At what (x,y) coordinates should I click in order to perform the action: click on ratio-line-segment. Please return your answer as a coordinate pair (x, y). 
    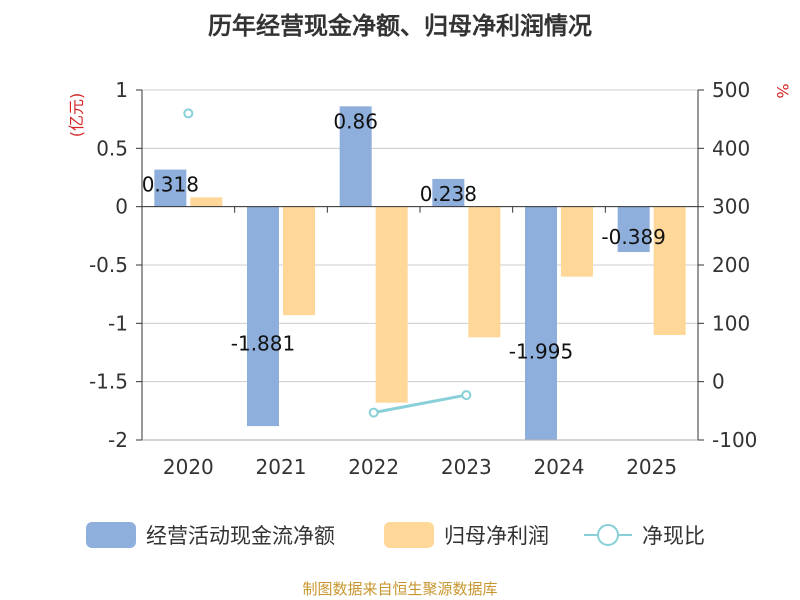
    Looking at the image, I should click on (420, 404).